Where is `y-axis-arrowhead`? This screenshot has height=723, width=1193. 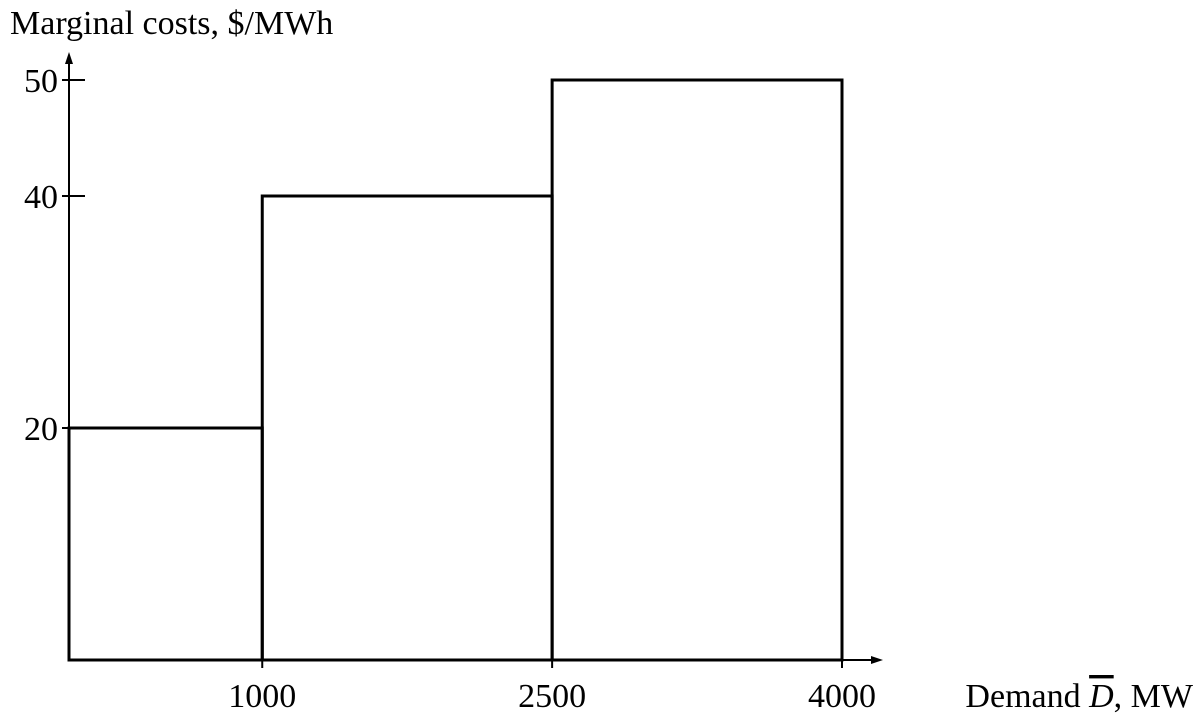 y-axis-arrowhead is located at coordinates (69, 58).